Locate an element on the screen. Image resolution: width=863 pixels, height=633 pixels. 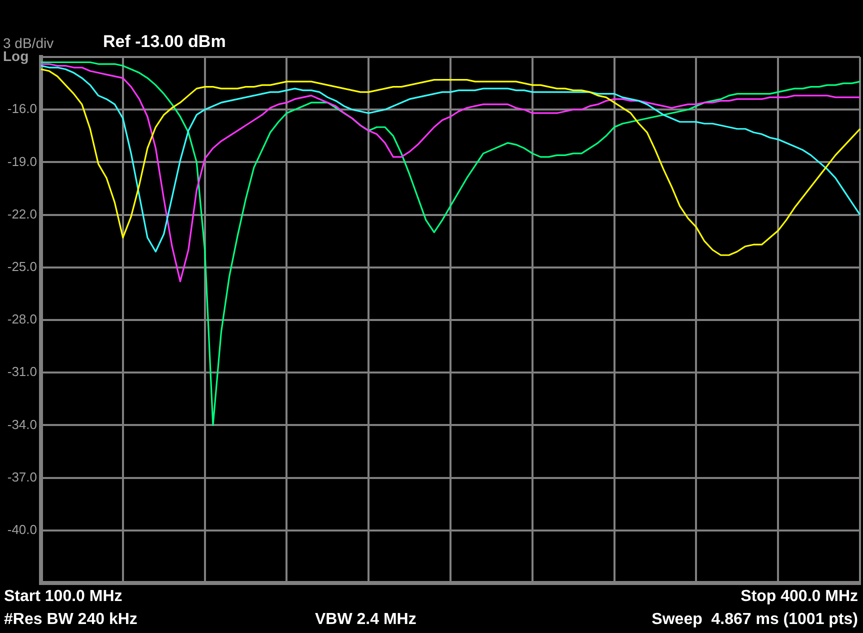
text: Sweep 4.867 ms (1001 pts) is located at coordinates (755, 619).